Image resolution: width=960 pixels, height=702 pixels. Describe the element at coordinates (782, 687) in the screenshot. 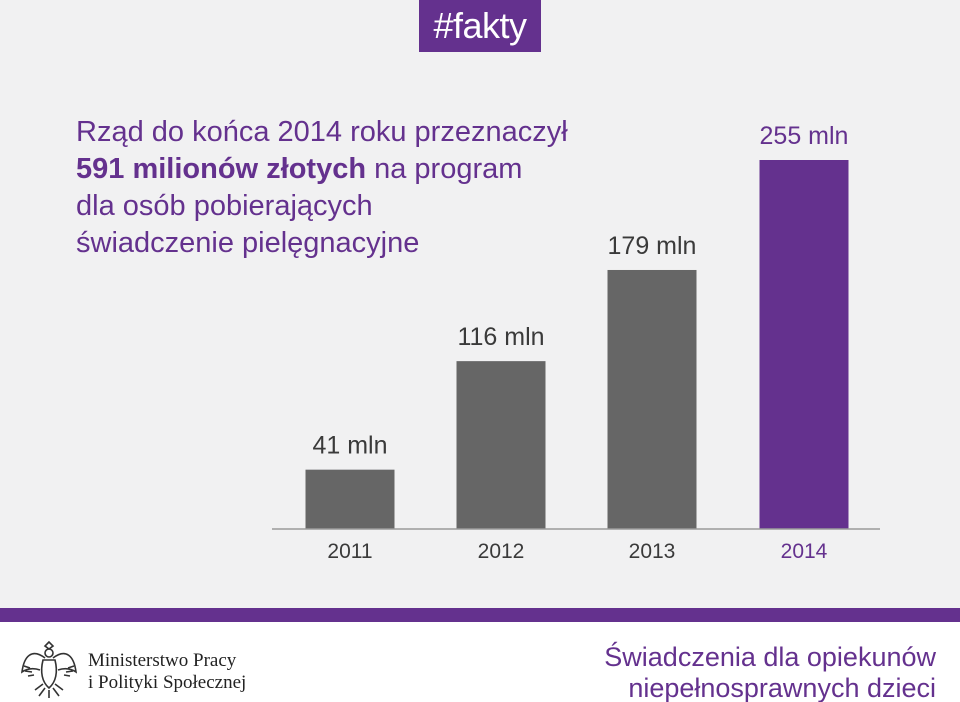

I see `program-title-line-2: niepełnosprawnych dzieci` at that location.